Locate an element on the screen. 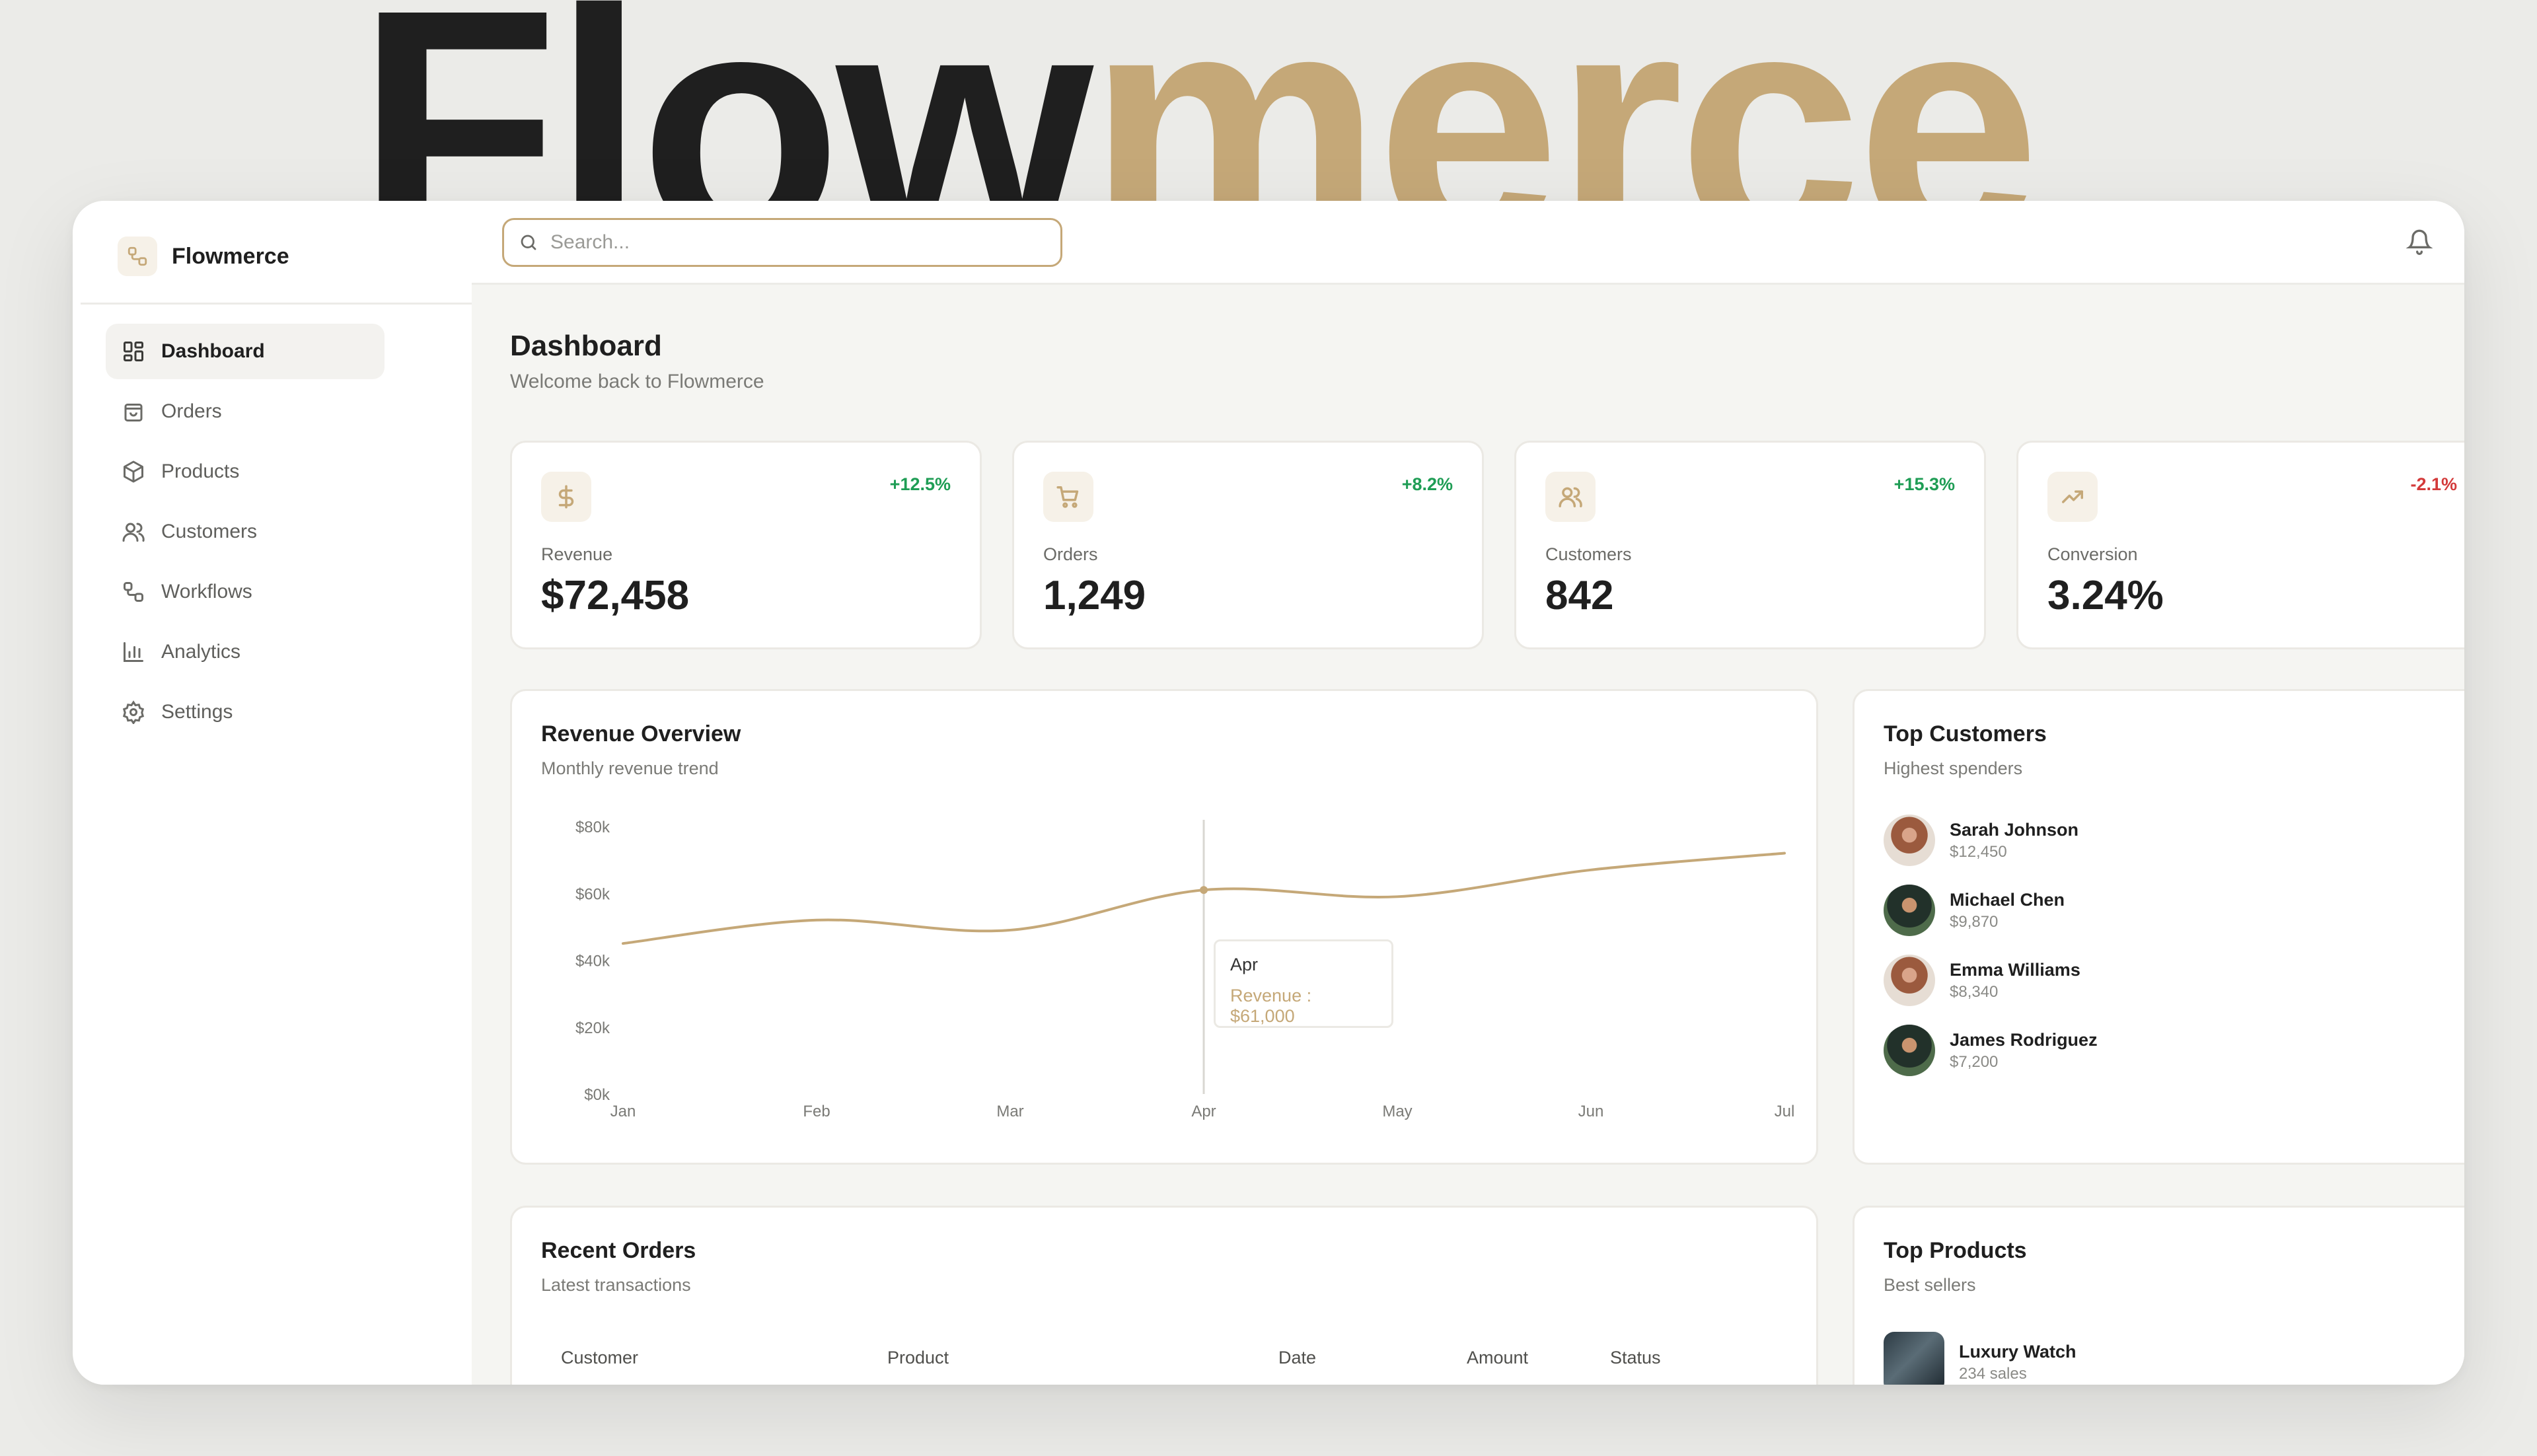 This screenshot has width=2537, height=1456. stat-value: 842 is located at coordinates (1579, 595).